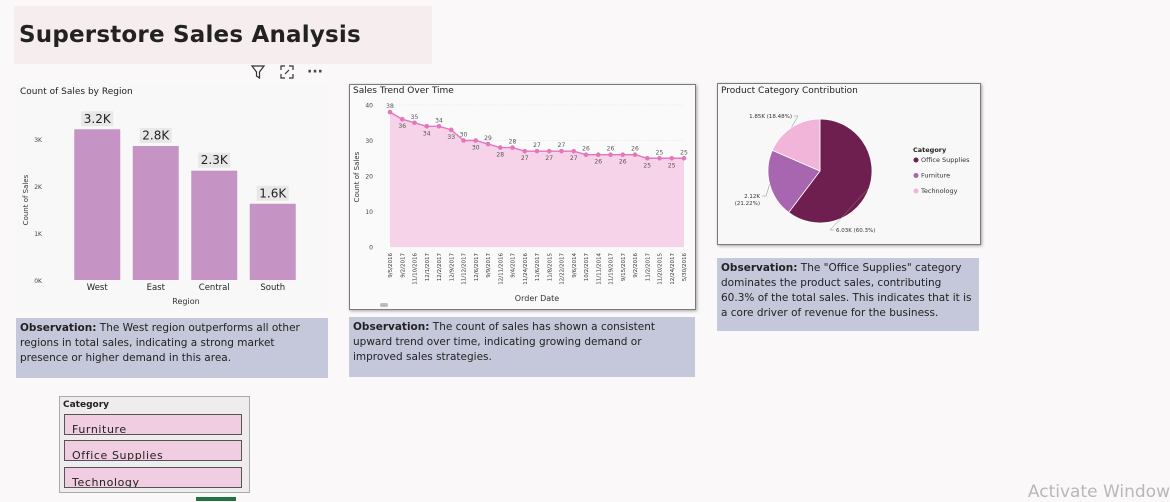 This screenshot has width=1170, height=502. Describe the element at coordinates (587, 267) in the screenshot. I see `x-tick-label: 10/2/2017` at that location.